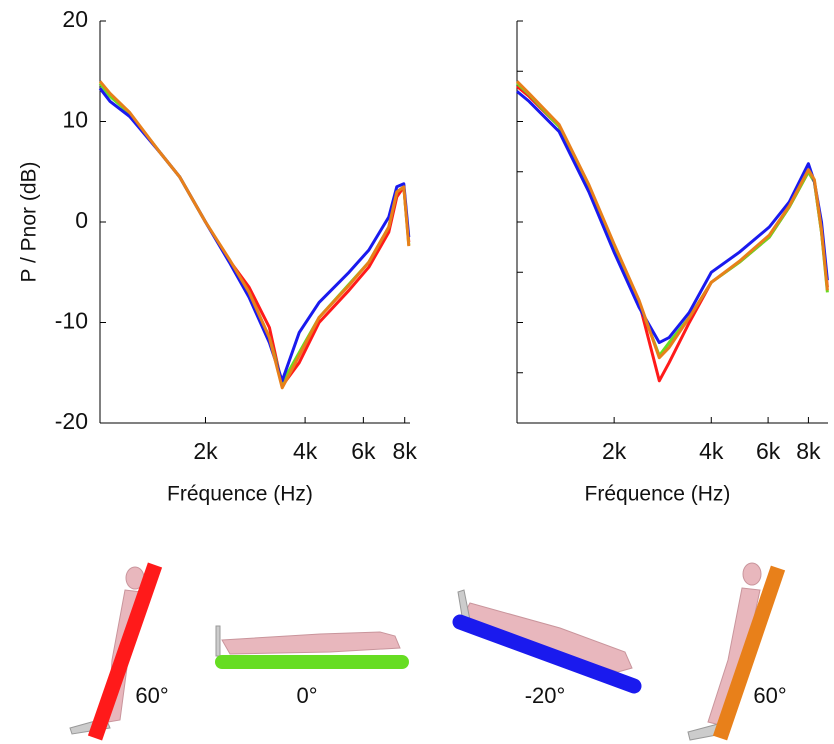  Describe the element at coordinates (71, 321) in the screenshot. I see `y-tick-label: -10` at that location.